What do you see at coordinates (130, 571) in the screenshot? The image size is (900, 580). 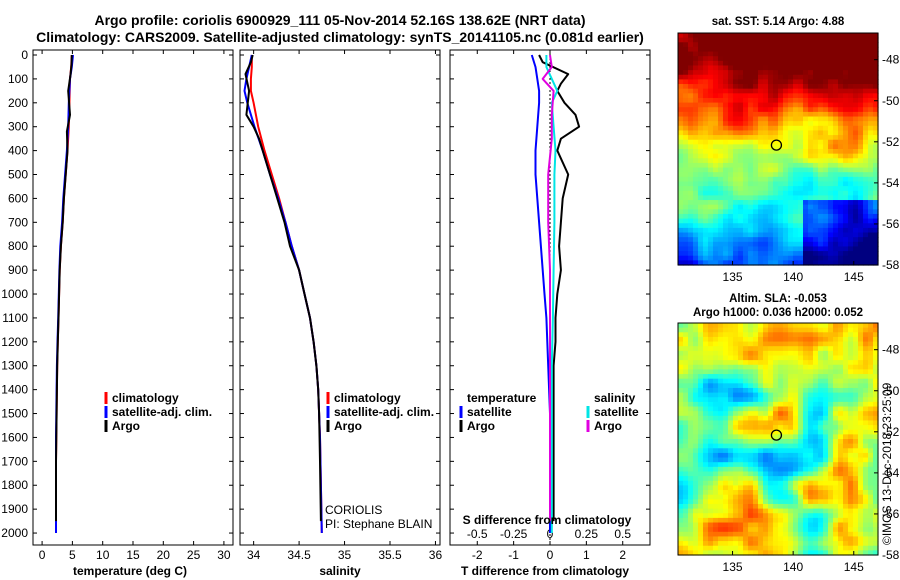 I see `temperature-axis-label: temperature (deg C)` at bounding box center [130, 571].